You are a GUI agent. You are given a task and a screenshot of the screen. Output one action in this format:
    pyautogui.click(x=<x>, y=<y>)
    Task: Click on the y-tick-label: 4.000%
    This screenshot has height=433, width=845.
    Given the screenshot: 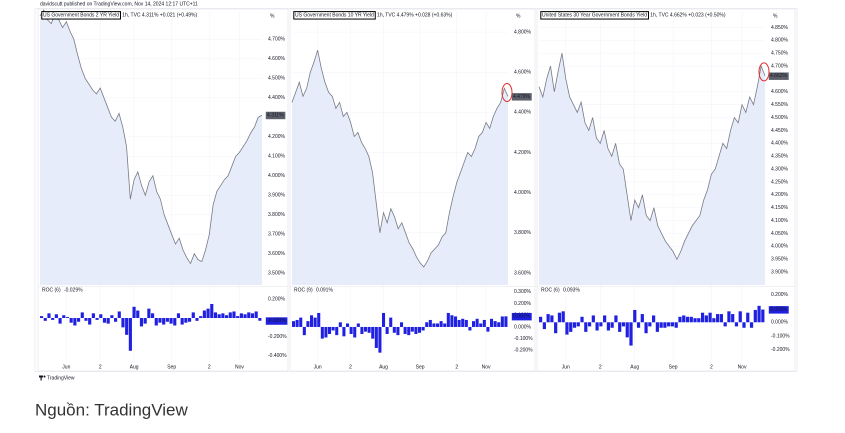 What is the action you would take?
    pyautogui.click(x=523, y=193)
    